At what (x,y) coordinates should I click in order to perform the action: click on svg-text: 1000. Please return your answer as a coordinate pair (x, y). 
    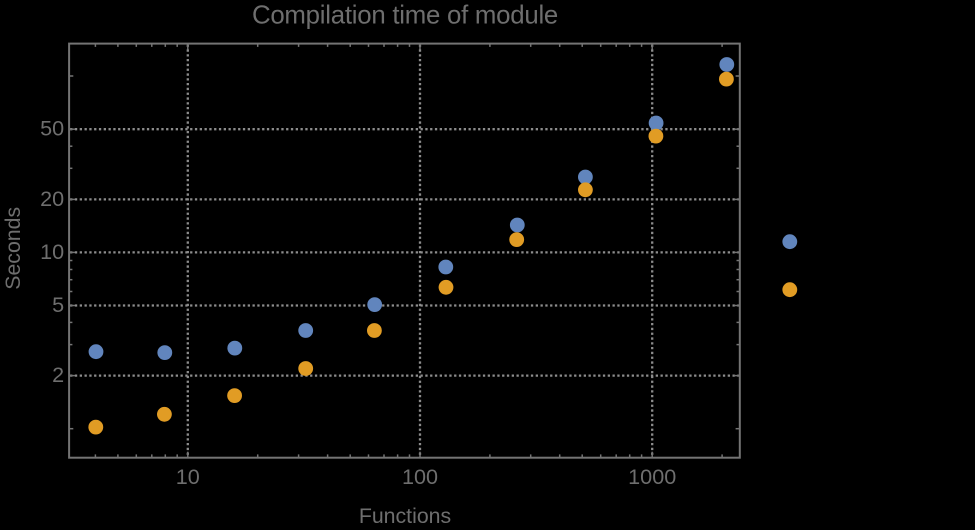
    Looking at the image, I should click on (652, 476).